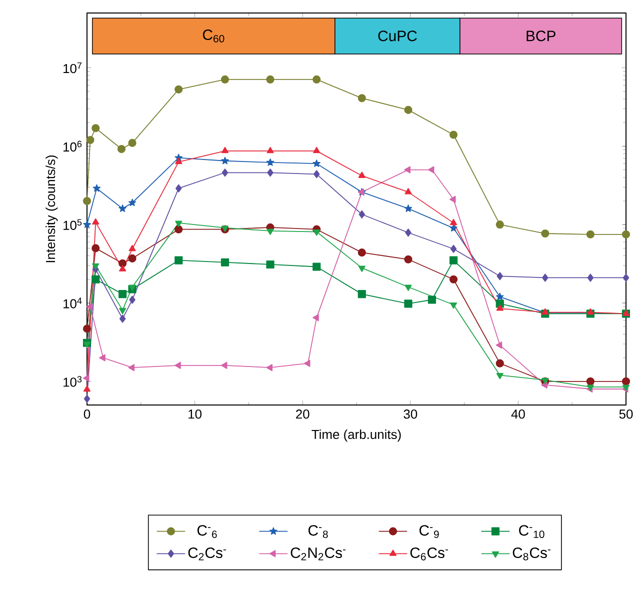  Describe the element at coordinates (626, 414) in the screenshot. I see `x-tick-label: 50` at that location.